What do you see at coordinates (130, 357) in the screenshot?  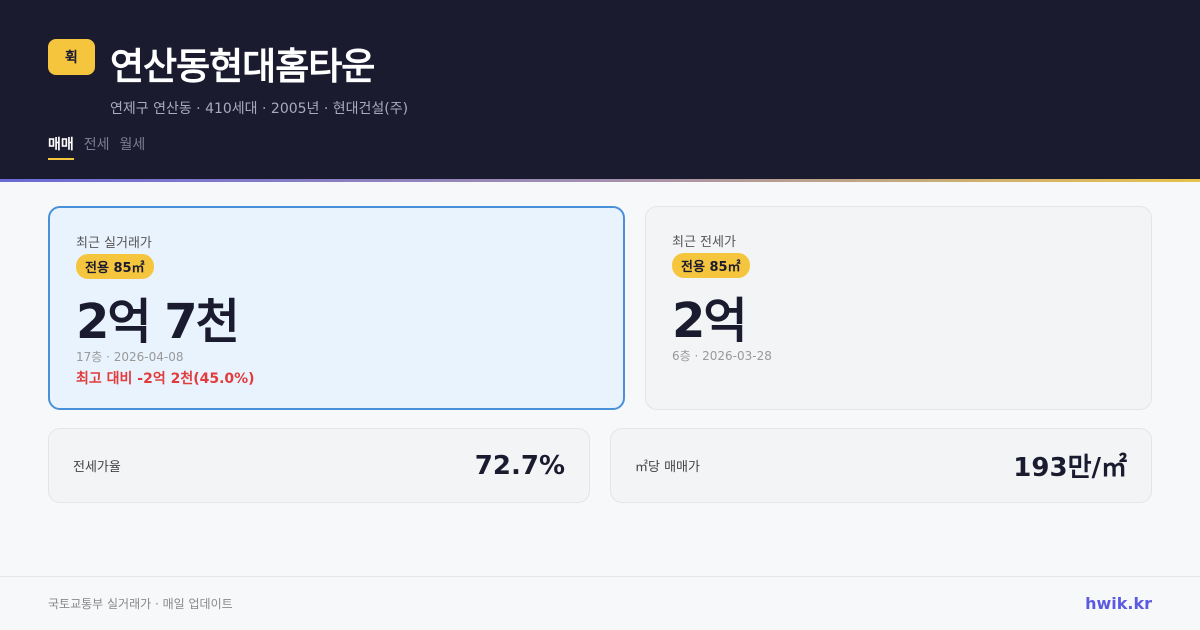 I see `sale-meta: 17층 · 2026-04-08` at bounding box center [130, 357].